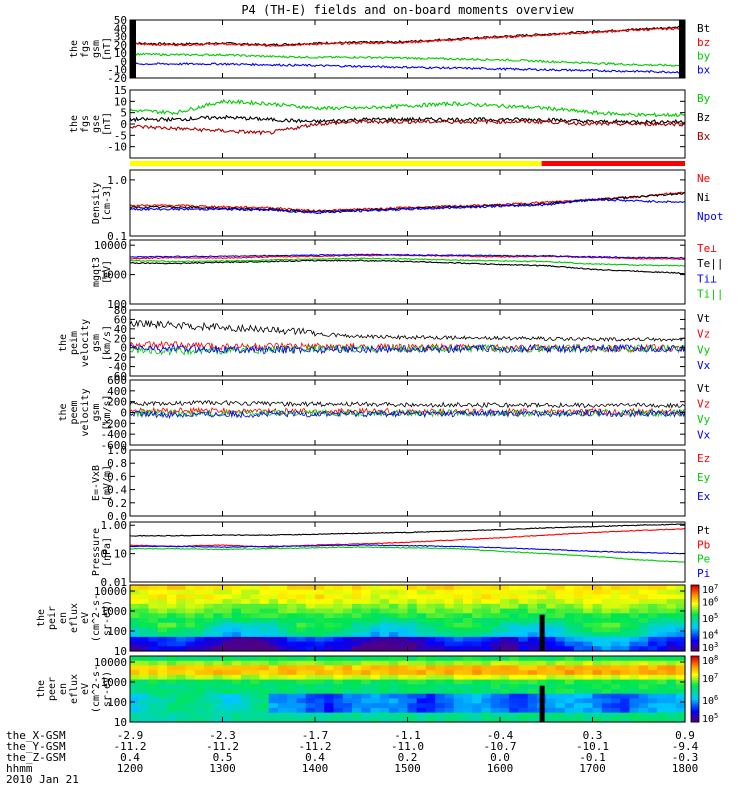 The image size is (750, 800). Describe the element at coordinates (407, 68) in the screenshot. I see `series-line-bx` at that location.